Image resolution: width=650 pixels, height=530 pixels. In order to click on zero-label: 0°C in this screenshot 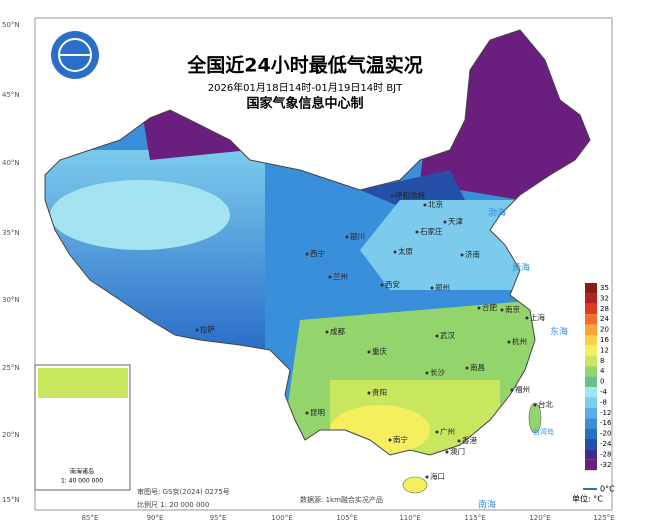, I will do `click(607, 489)`.